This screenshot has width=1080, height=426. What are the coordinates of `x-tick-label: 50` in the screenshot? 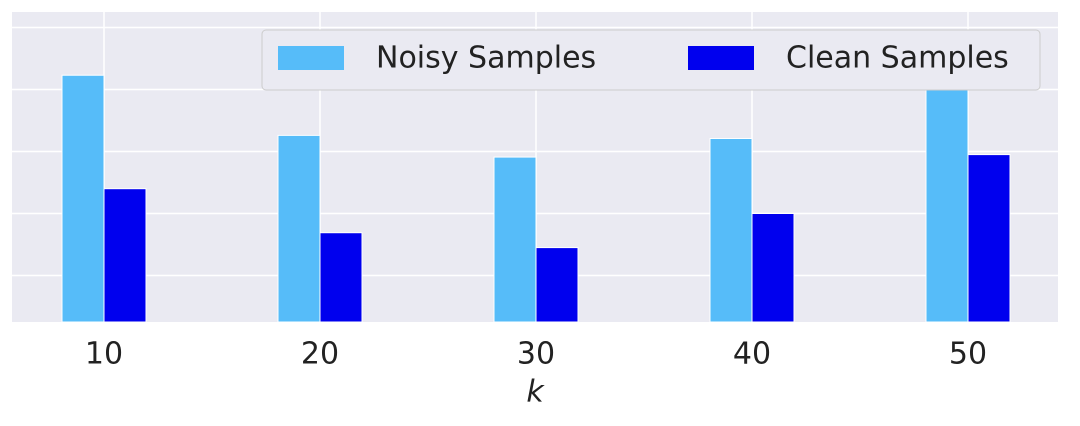 It's located at (968, 354).